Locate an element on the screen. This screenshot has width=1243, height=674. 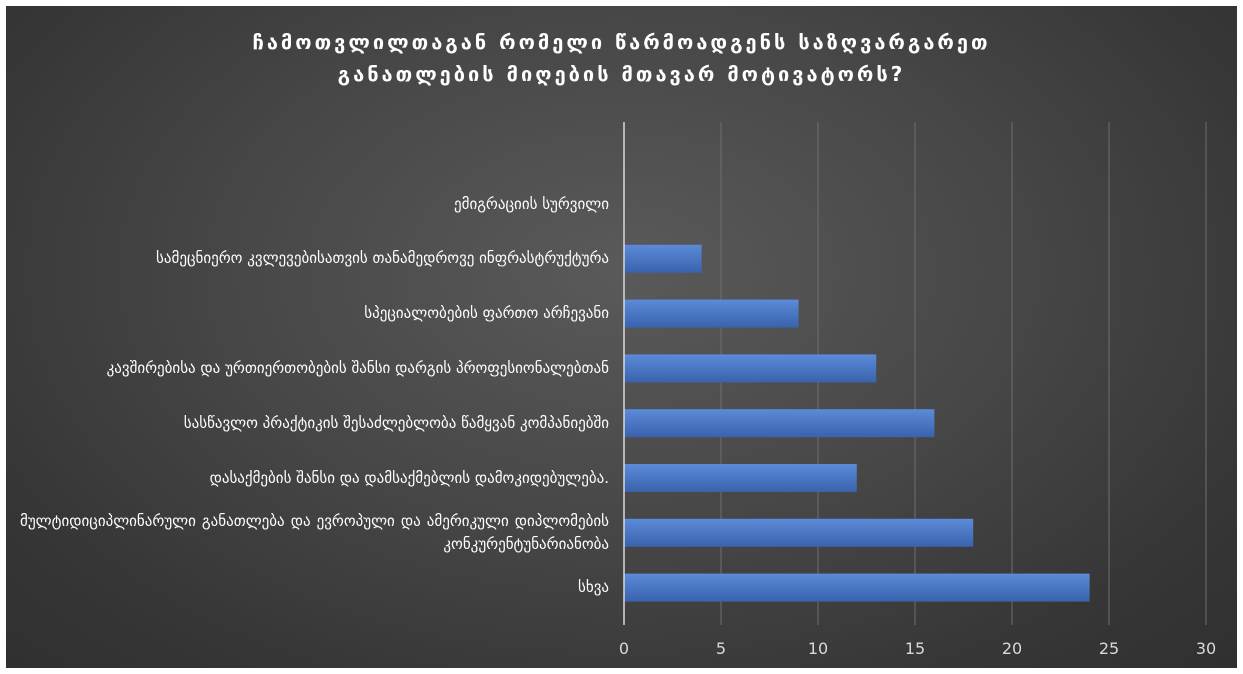
x-tick-label-5: 5 is located at coordinates (721, 648).